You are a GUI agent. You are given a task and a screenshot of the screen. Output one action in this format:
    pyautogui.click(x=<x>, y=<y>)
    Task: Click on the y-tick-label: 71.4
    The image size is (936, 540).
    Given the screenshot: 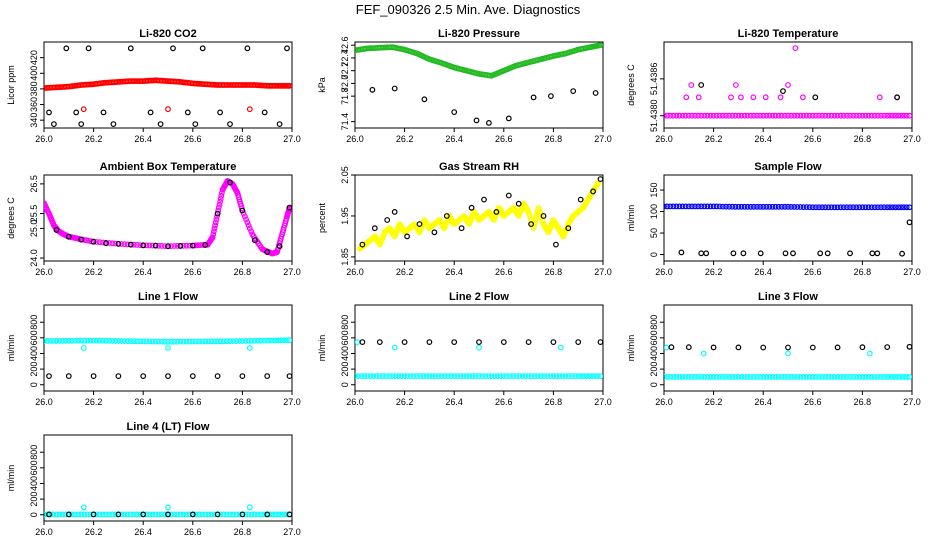 What is the action you would take?
    pyautogui.click(x=345, y=122)
    